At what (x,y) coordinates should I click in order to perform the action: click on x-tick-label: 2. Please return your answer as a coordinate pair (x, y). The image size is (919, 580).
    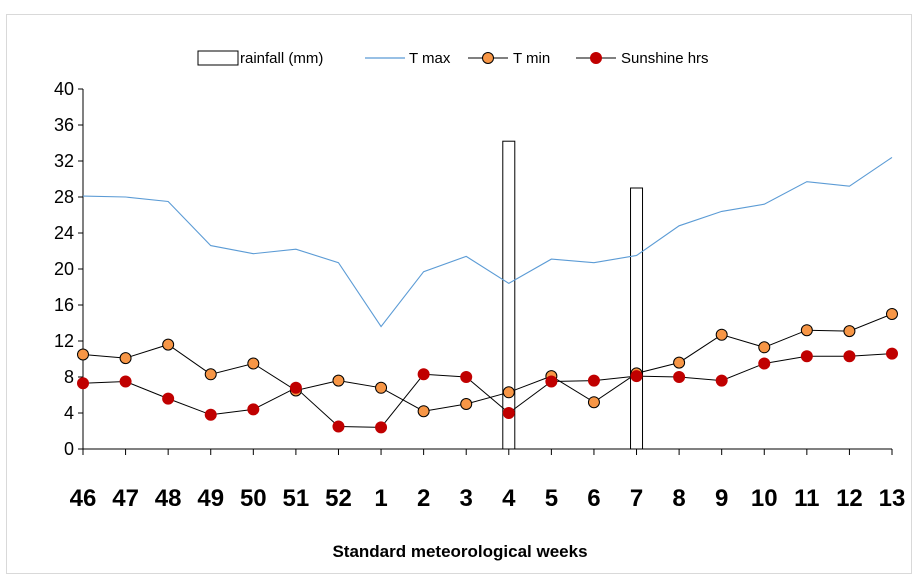
    Looking at the image, I should click on (423, 498).